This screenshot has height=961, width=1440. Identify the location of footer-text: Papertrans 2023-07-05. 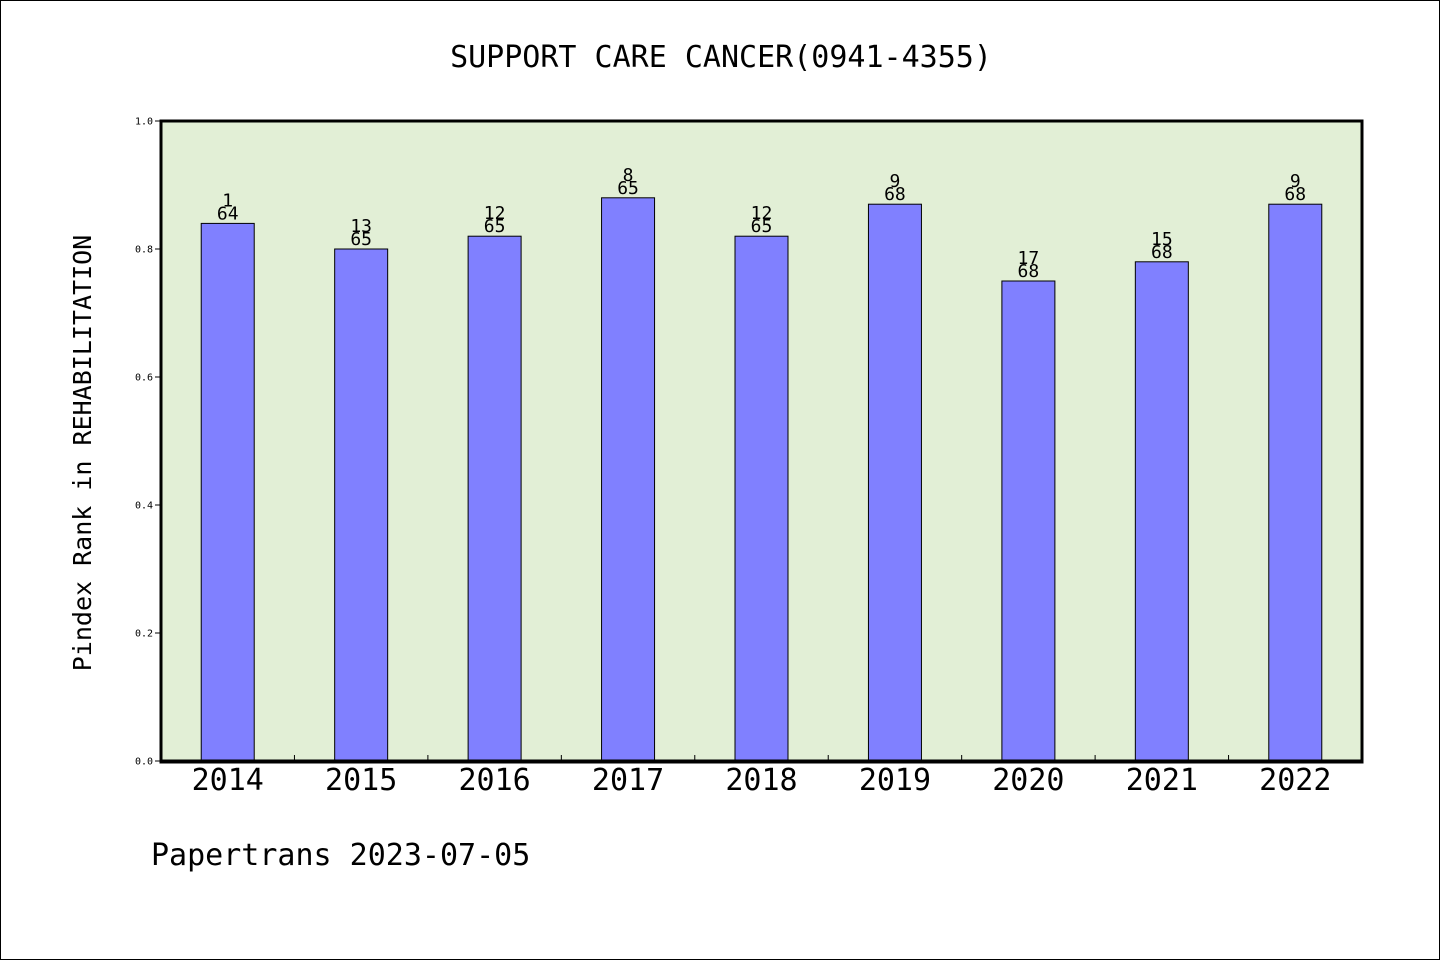
(340, 855).